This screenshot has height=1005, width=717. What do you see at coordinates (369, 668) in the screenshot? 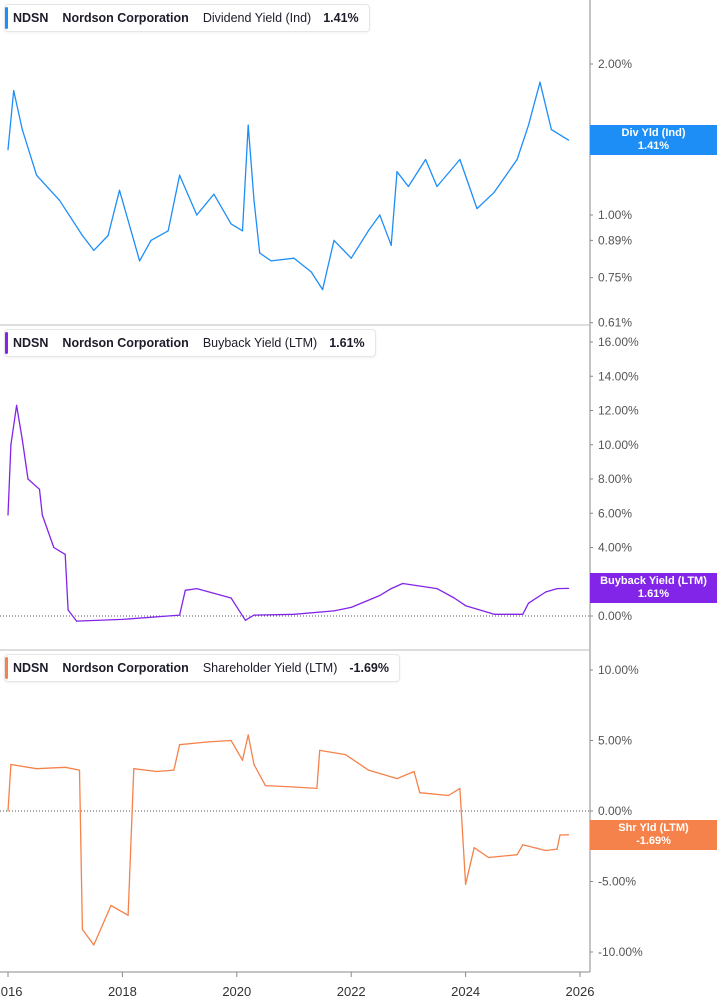
I see `legend-value: -1.69%` at bounding box center [369, 668].